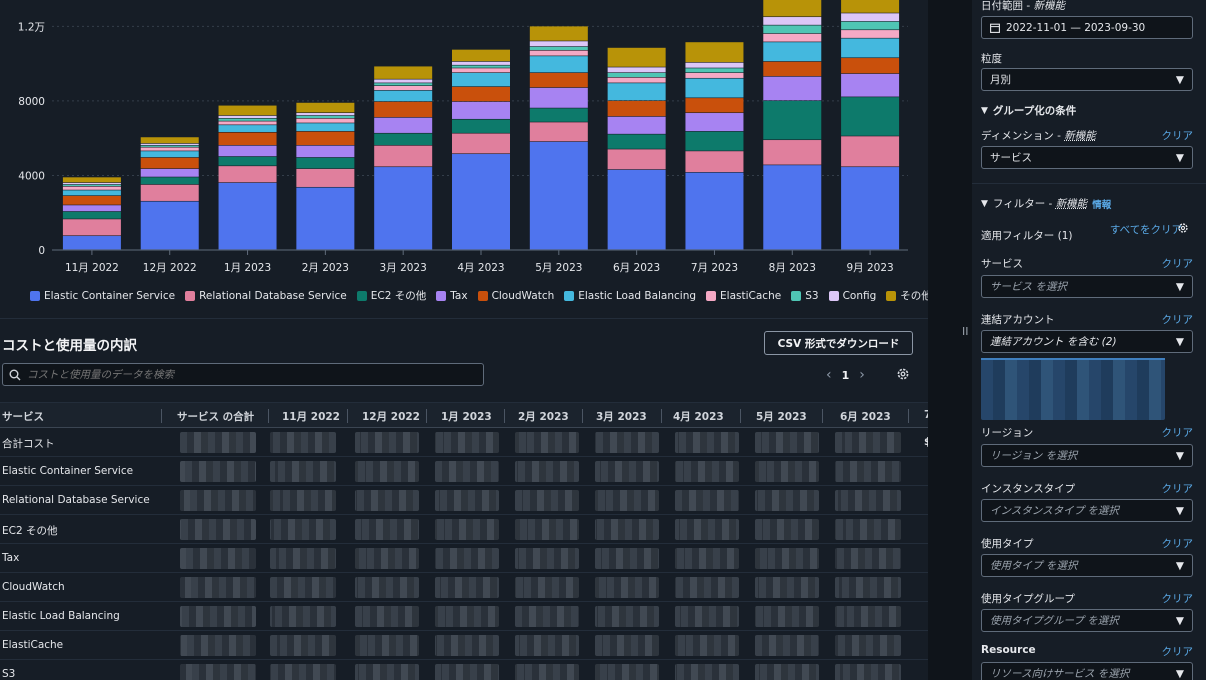  What do you see at coordinates (1177, 320) in the screenshot?
I see `linked-account-clear: クリア` at bounding box center [1177, 320].